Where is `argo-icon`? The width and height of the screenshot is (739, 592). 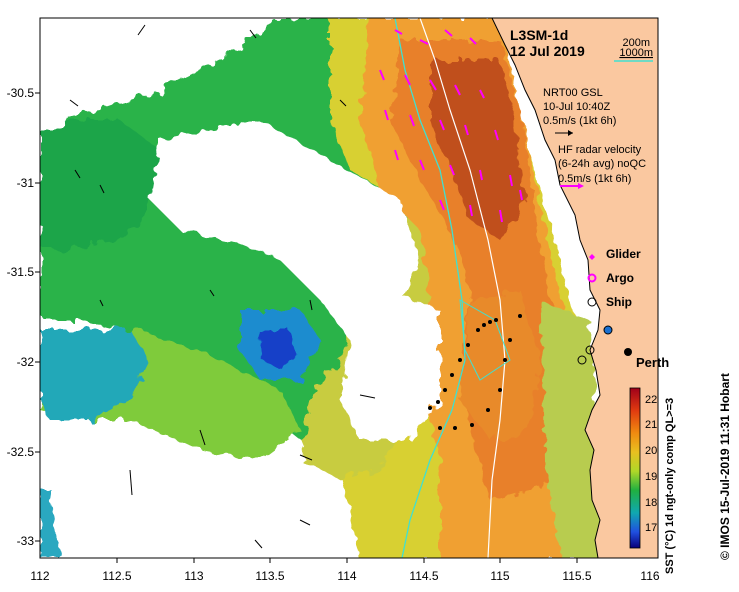
argo-icon is located at coordinates (592, 278).